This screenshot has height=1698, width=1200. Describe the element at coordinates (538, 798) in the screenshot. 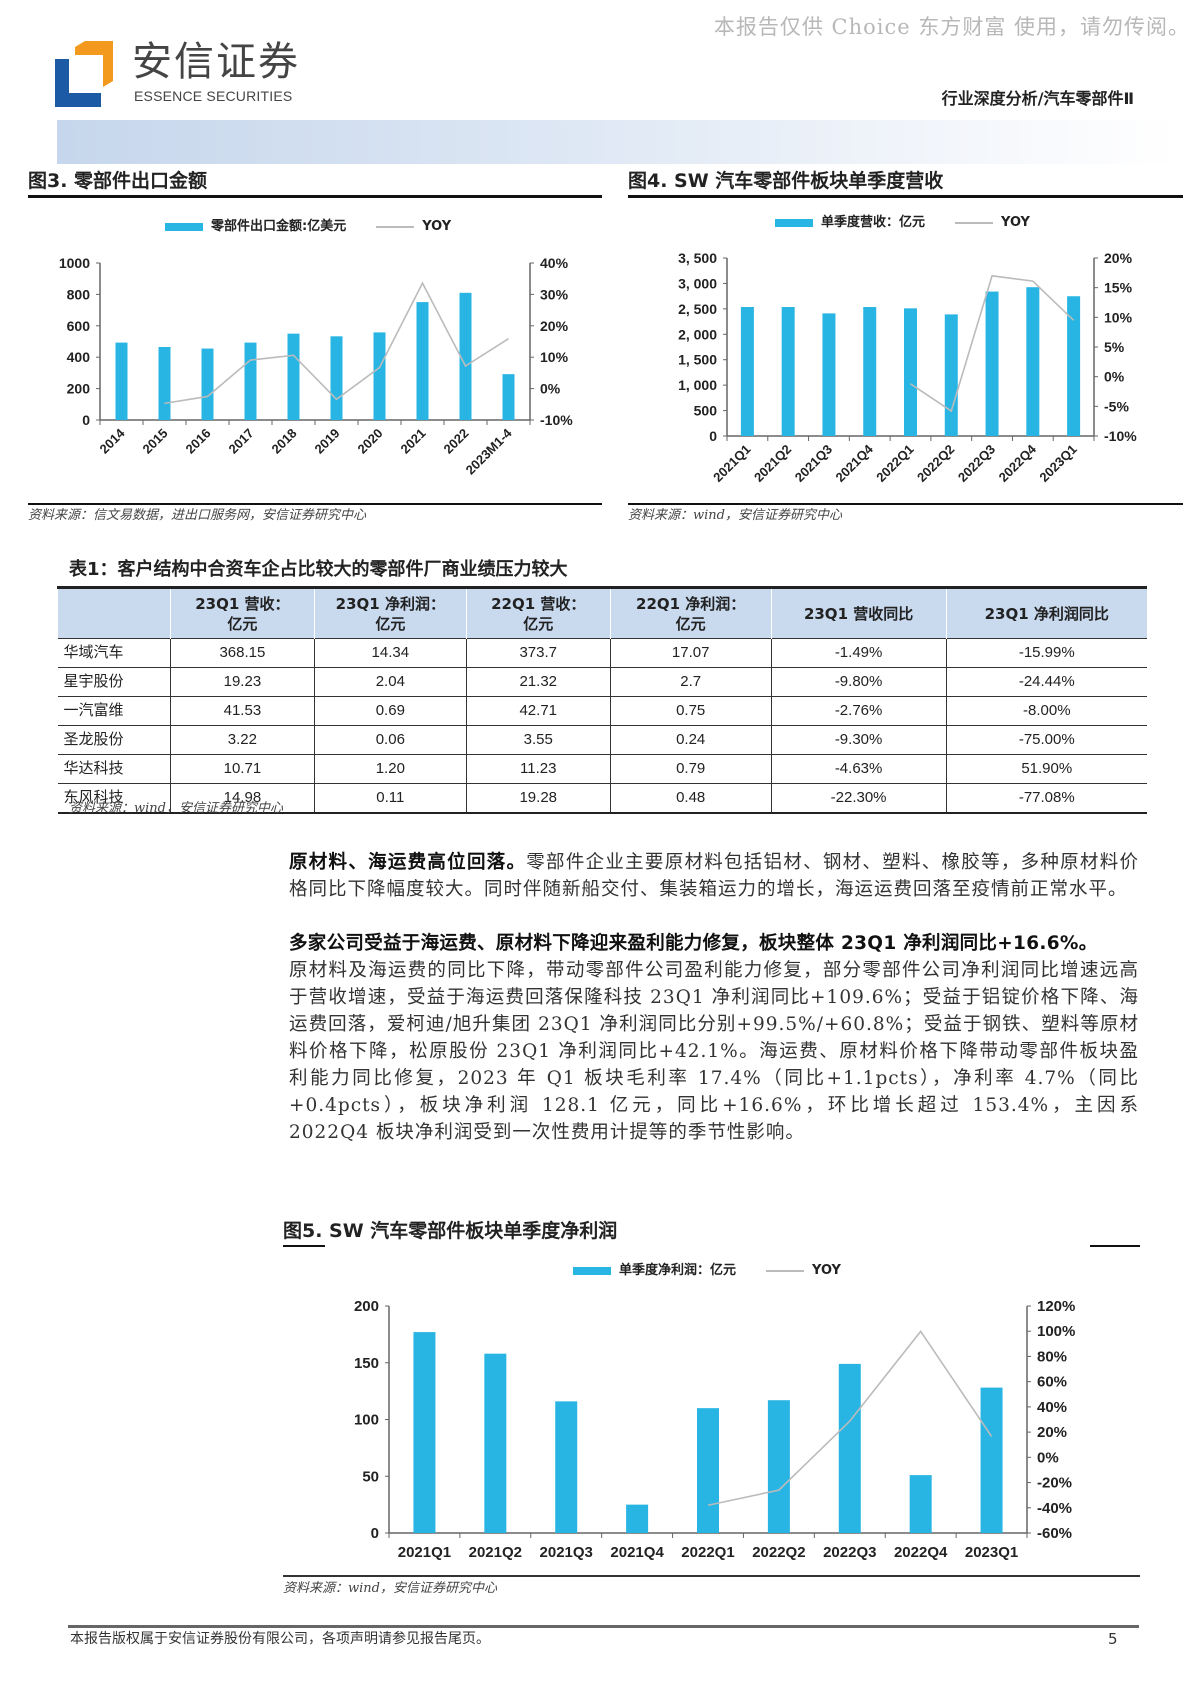

I see `table-cell: 19.28` at that location.